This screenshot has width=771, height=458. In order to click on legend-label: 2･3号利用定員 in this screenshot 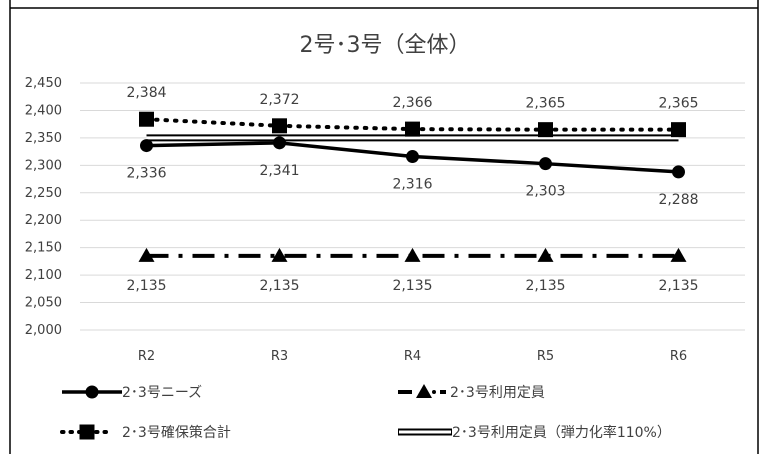, I will do `click(497, 393)`.